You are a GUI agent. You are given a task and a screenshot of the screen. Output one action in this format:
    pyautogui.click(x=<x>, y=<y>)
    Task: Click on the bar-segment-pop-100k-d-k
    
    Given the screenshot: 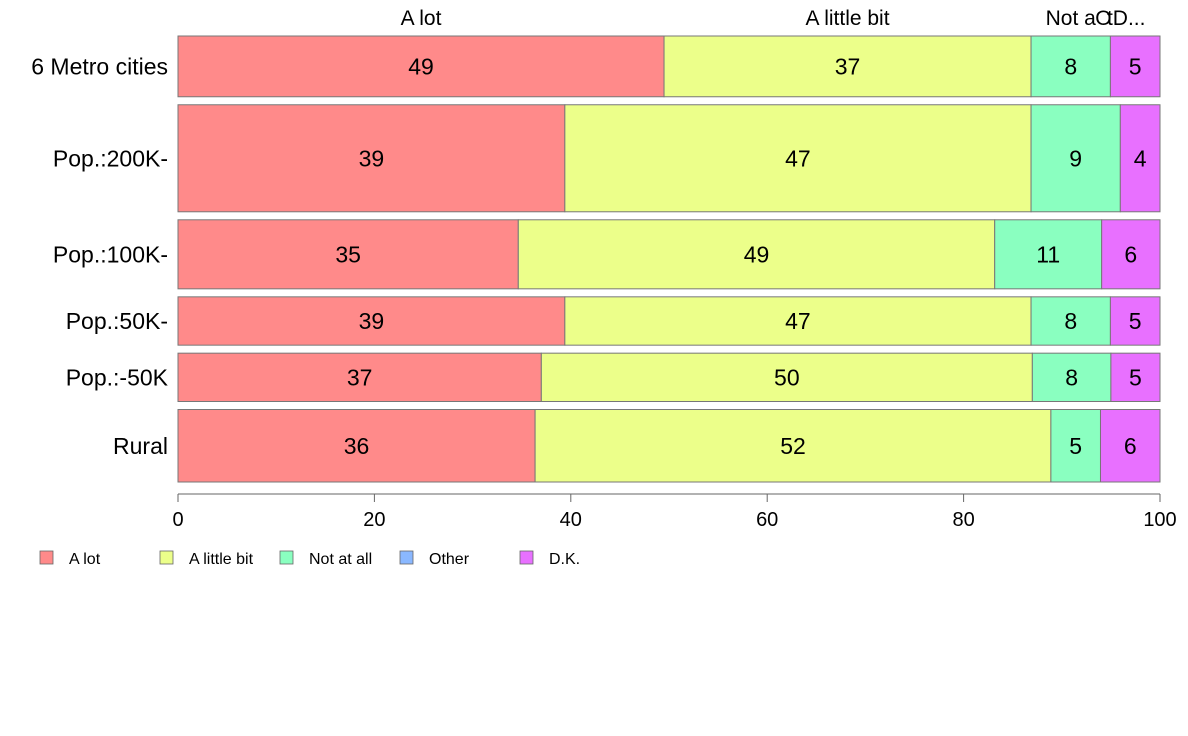 What is the action you would take?
    pyautogui.click(x=1131, y=254)
    